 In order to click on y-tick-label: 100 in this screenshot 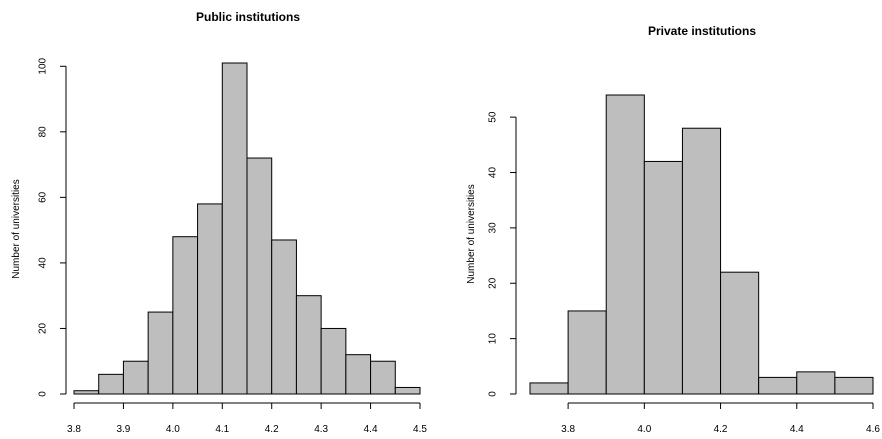, I will do `click(43, 65)`.